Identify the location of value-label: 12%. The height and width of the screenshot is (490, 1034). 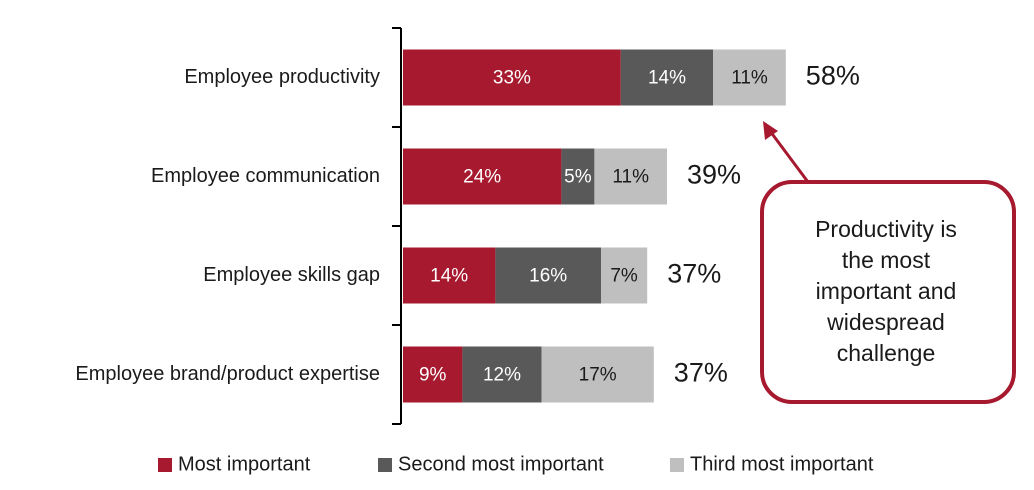
(502, 375).